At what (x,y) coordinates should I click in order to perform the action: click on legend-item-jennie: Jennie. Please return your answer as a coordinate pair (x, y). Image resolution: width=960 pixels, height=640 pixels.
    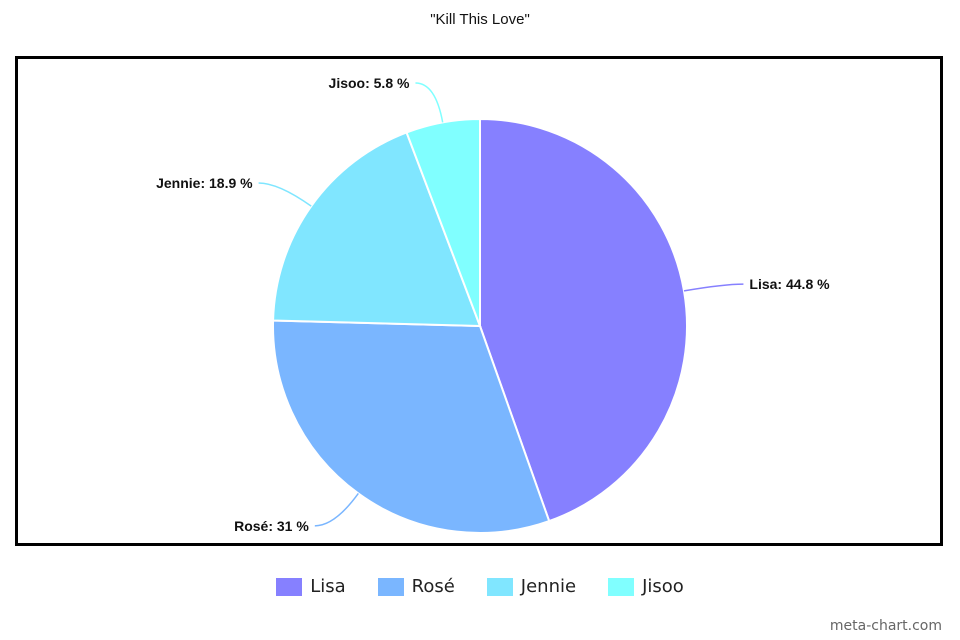
    Looking at the image, I should click on (531, 586).